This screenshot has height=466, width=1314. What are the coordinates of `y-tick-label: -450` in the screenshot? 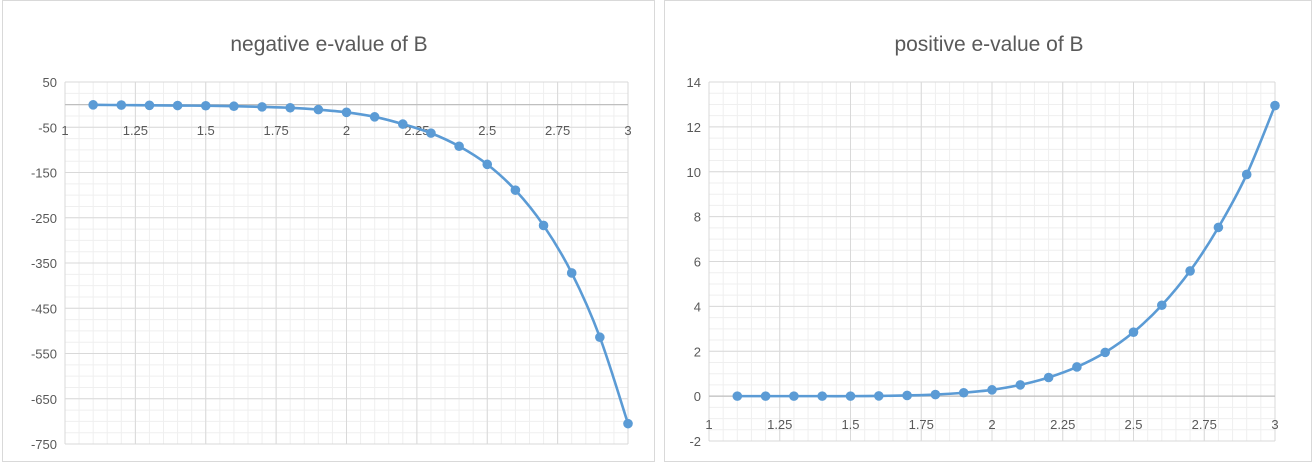 It's located at (44, 308).